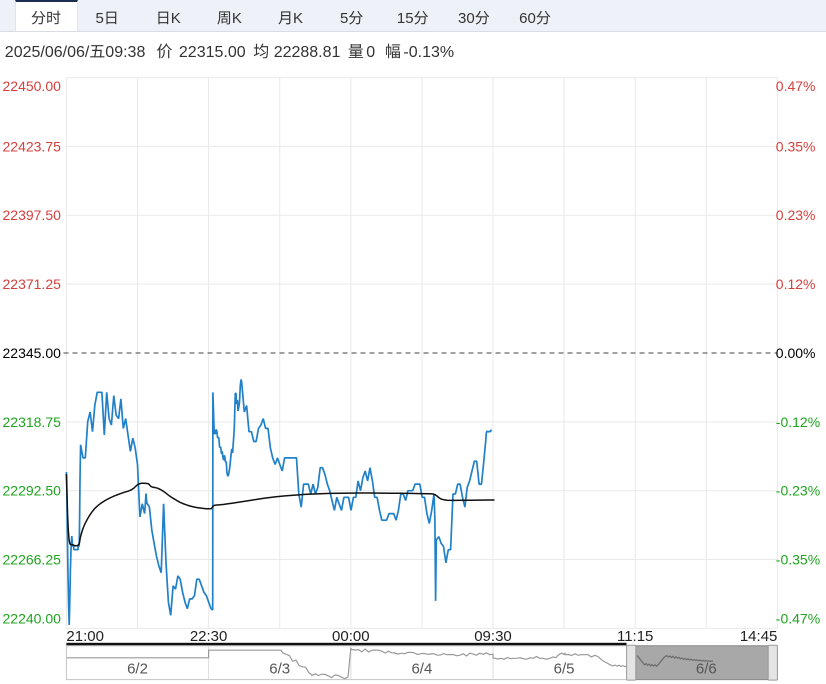 Image resolution: width=826 pixels, height=684 pixels. Describe the element at coordinates (32, 215) in the screenshot. I see `svg-text: 22397.50` at that location.